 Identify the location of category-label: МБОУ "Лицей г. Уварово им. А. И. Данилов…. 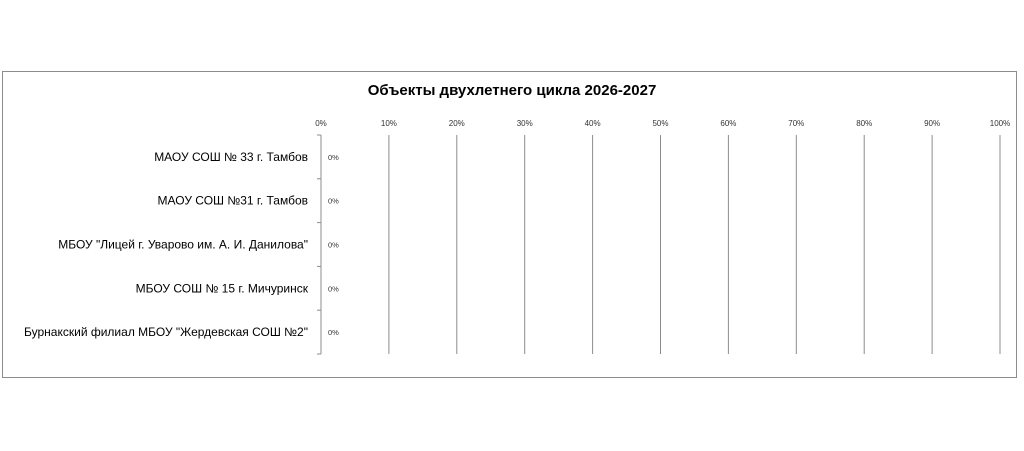
(183, 245).